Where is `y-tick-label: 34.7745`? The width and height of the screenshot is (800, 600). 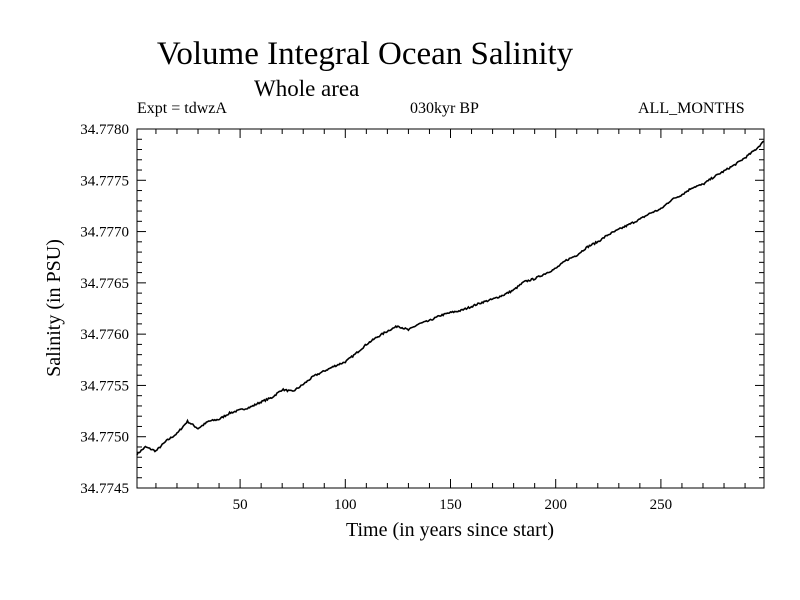
y-tick-label: 34.7745 is located at coordinates (104, 489).